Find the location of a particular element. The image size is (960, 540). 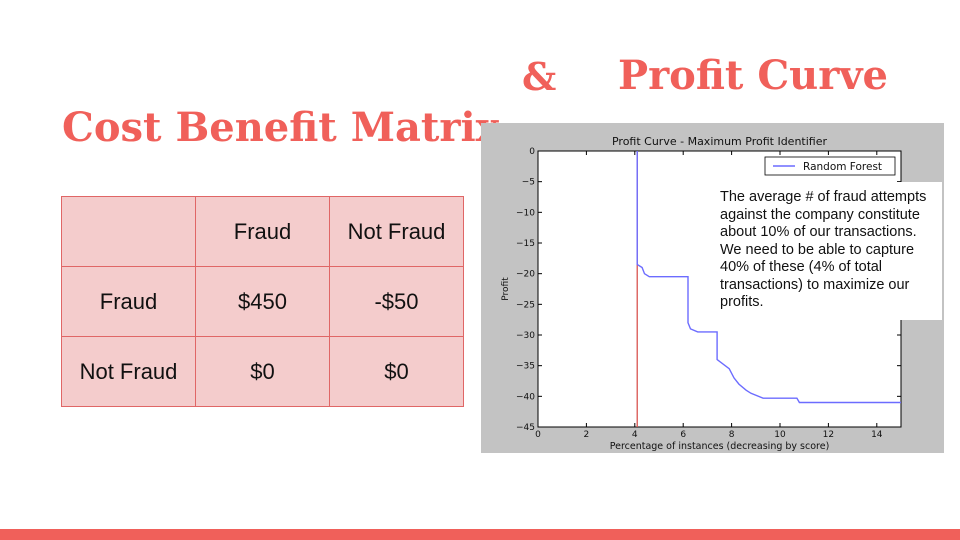

matrix-header-fraud: Fraud is located at coordinates (262, 231).